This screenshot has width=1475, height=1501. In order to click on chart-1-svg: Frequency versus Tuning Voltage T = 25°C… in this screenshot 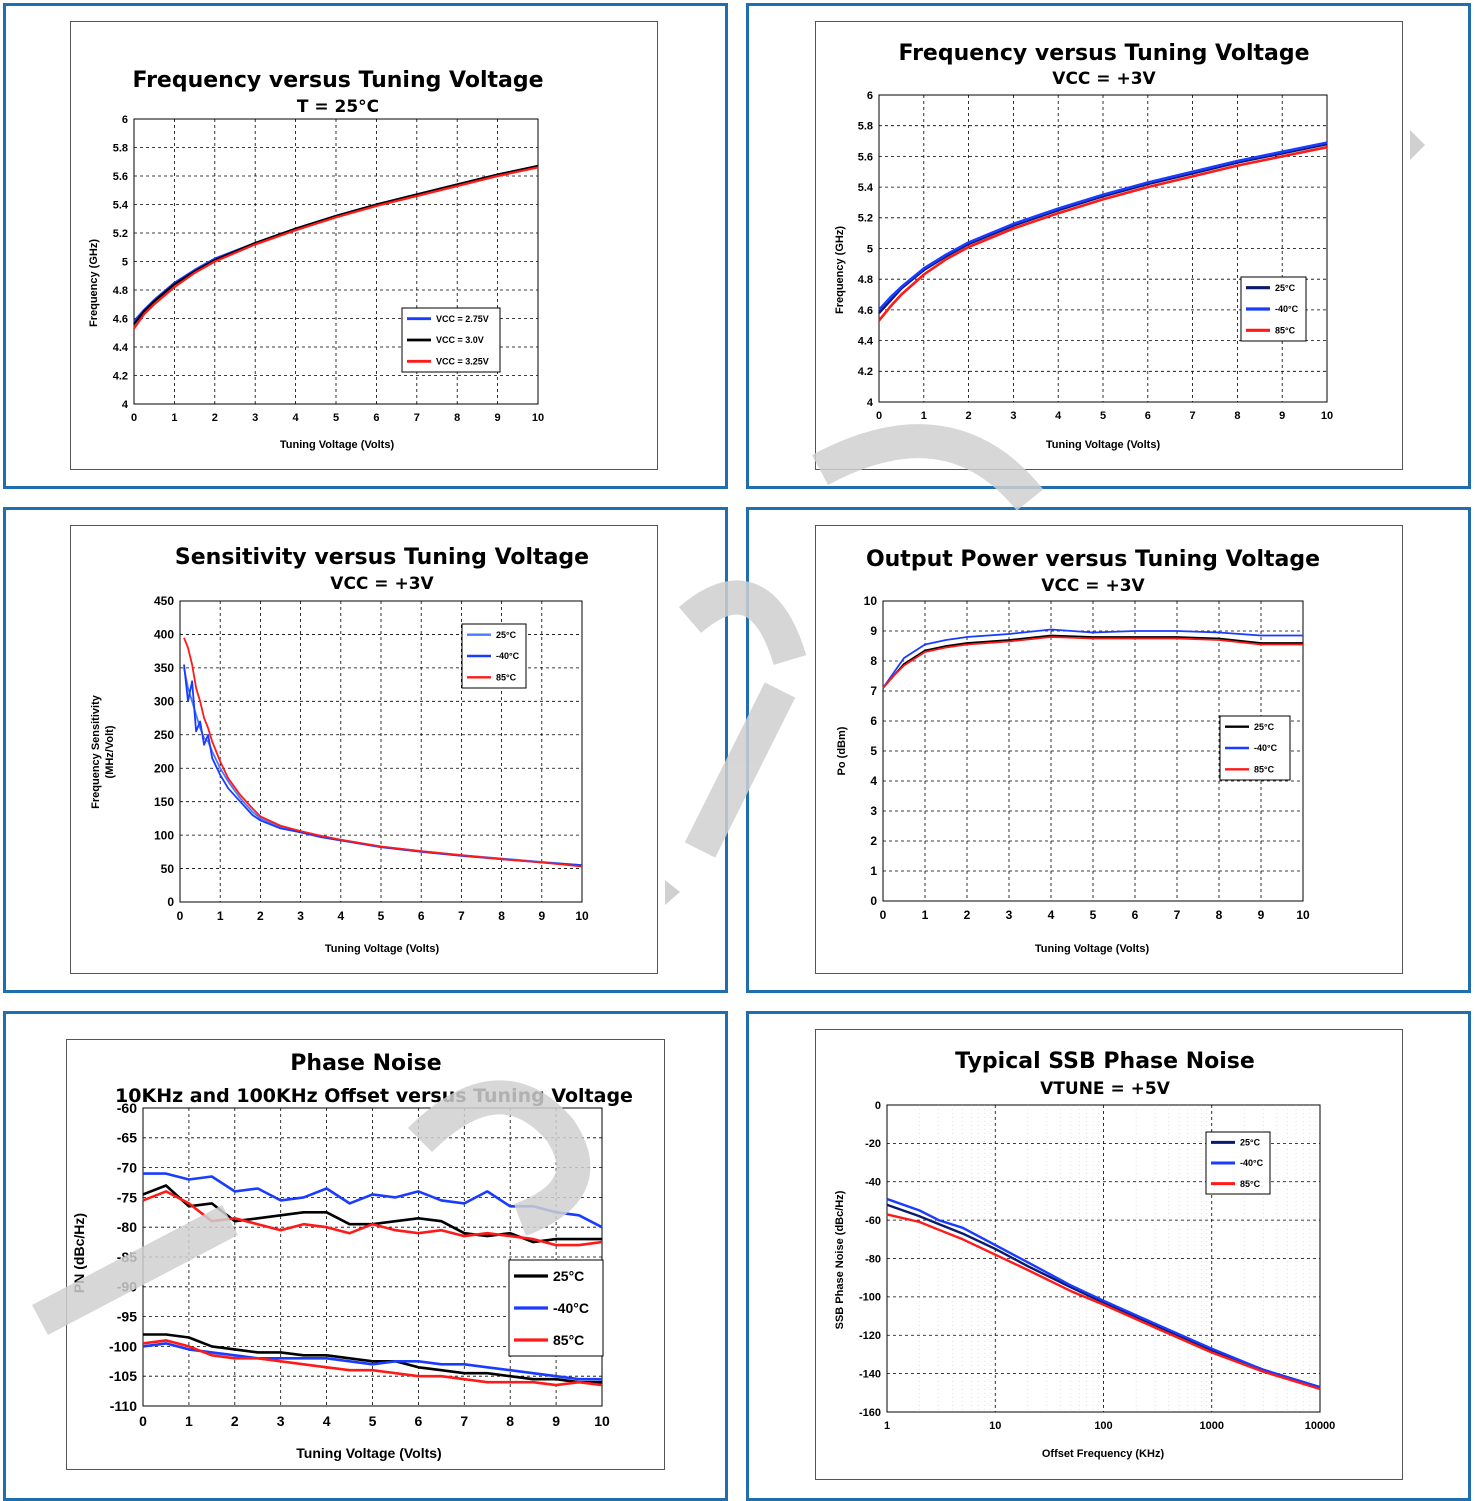, I will do `click(316, 259)`.